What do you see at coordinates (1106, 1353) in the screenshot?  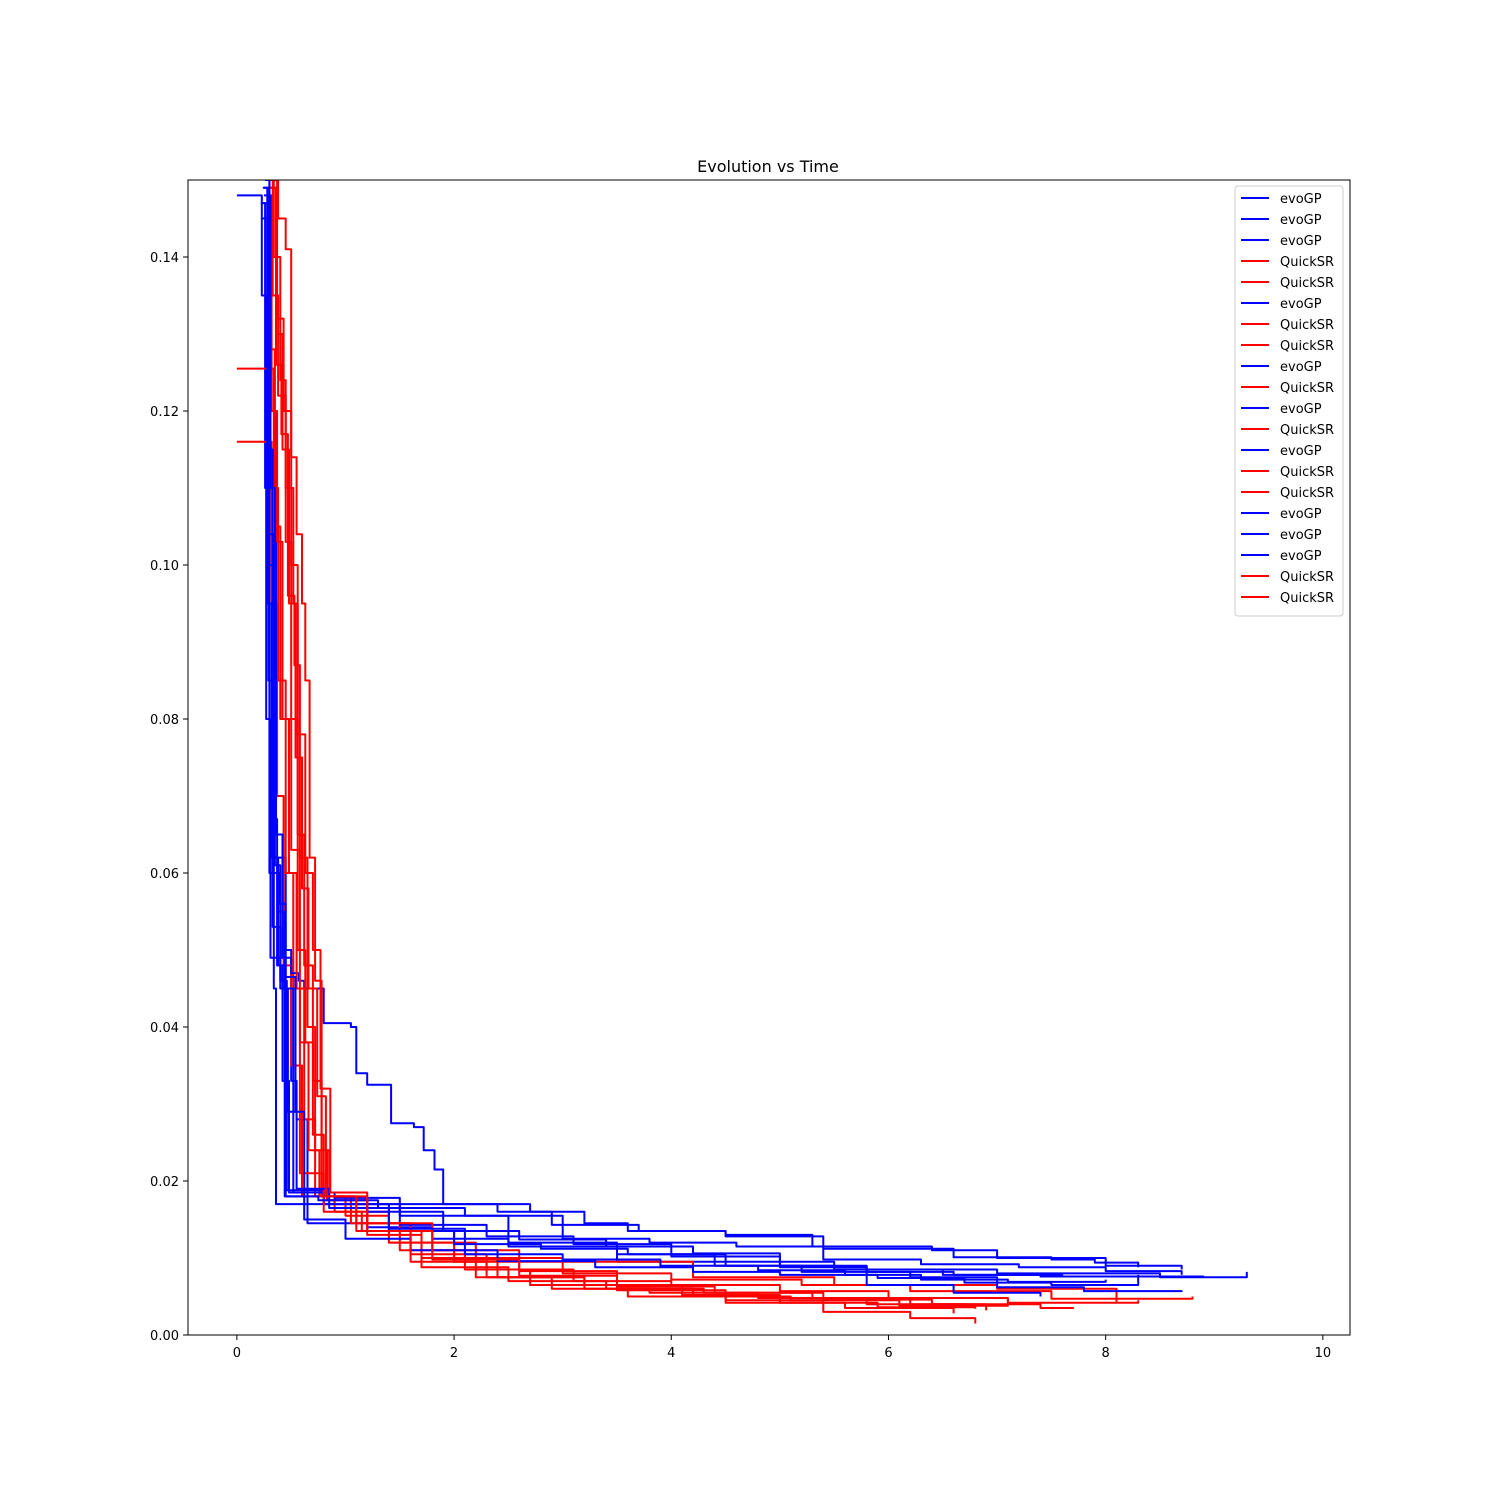 I see `x-tick-label: 8` at bounding box center [1106, 1353].